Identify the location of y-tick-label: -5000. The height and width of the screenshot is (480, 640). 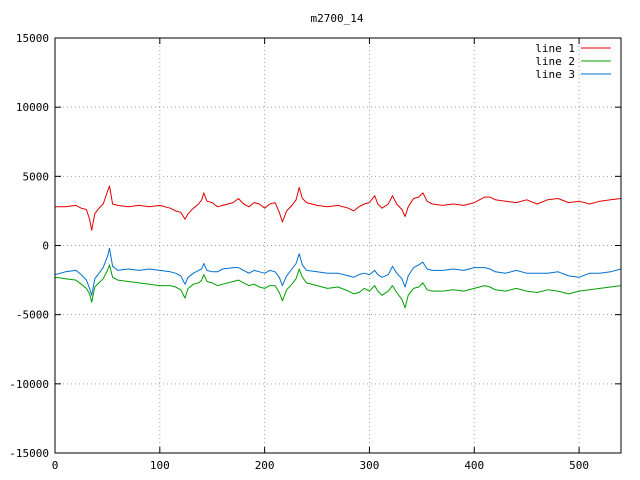
(32, 315).